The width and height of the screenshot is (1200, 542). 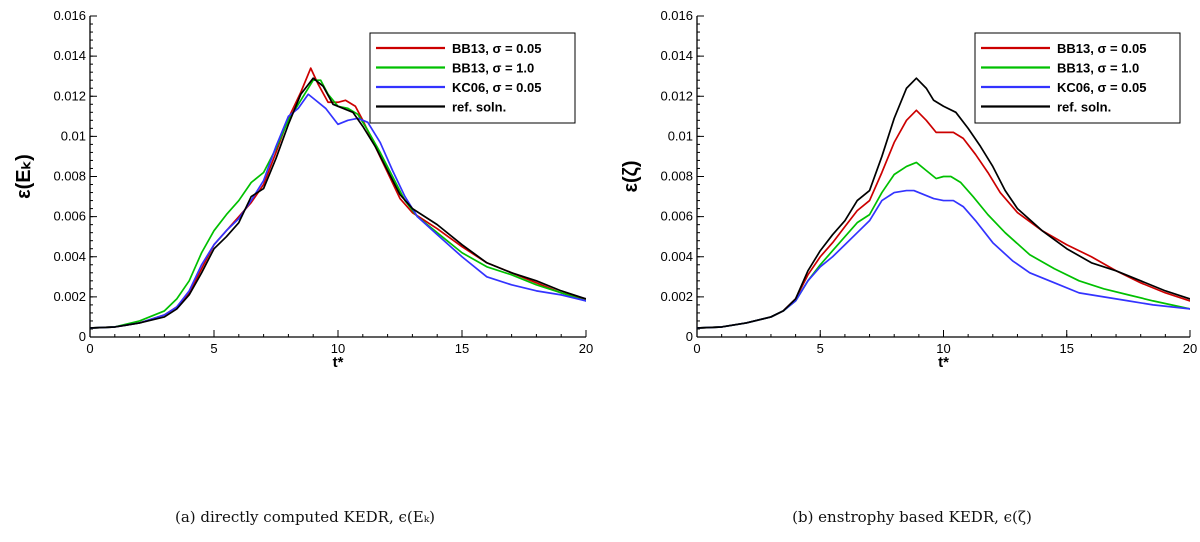 I want to click on y-axis-label: ε(Eₖ), so click(x=24, y=176).